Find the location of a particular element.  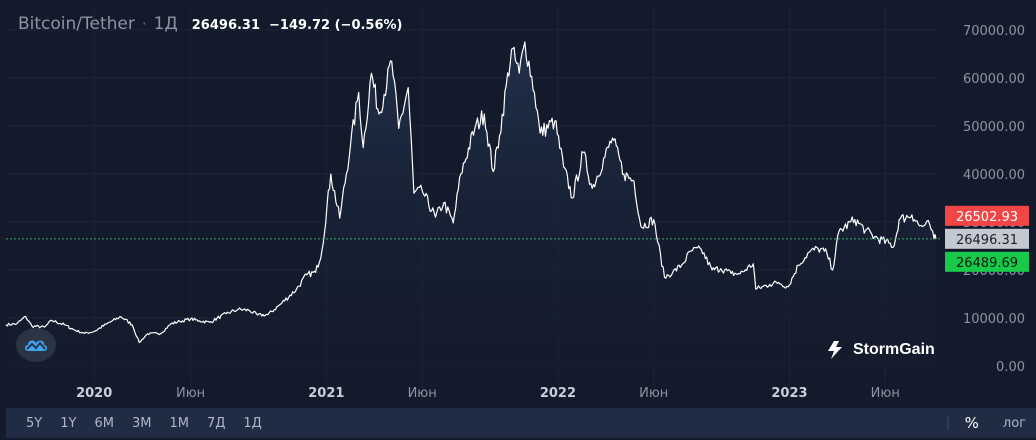

x-tick-label: 2022 is located at coordinates (558, 393).